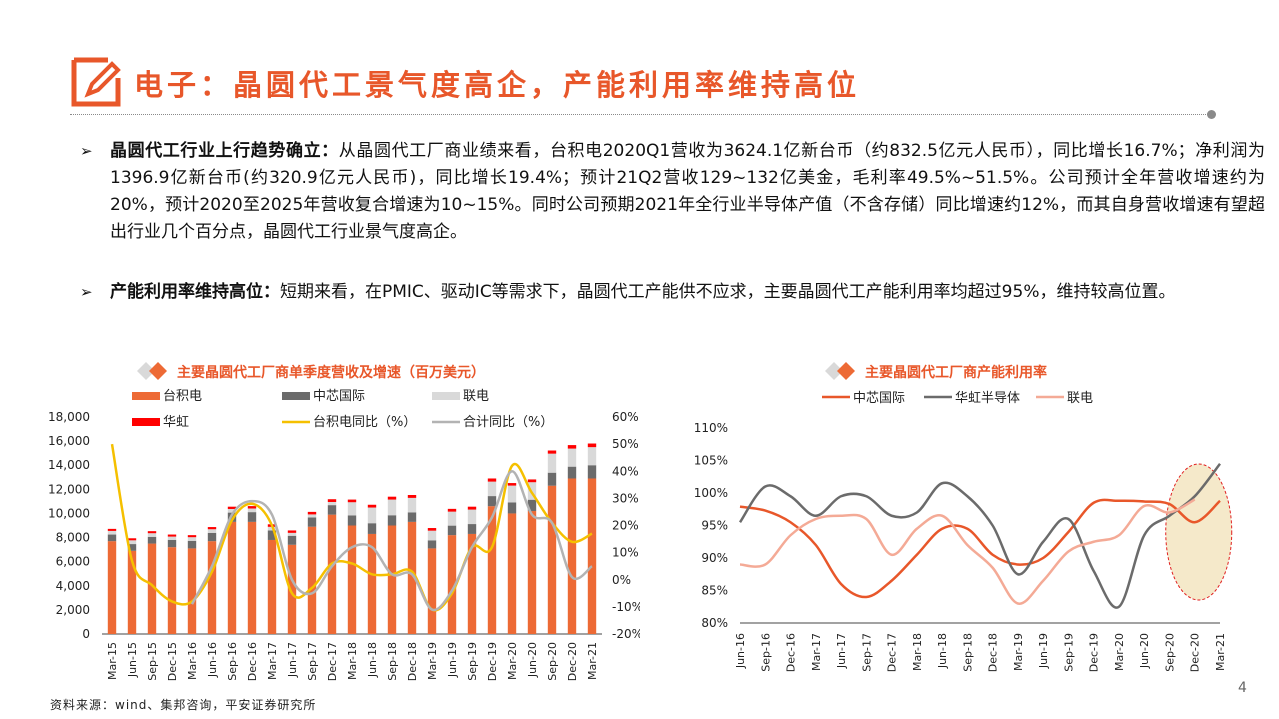 This screenshot has width=1279, height=719. What do you see at coordinates (626, 607) in the screenshot?
I see `right-axis-tick: -10%` at bounding box center [626, 607].